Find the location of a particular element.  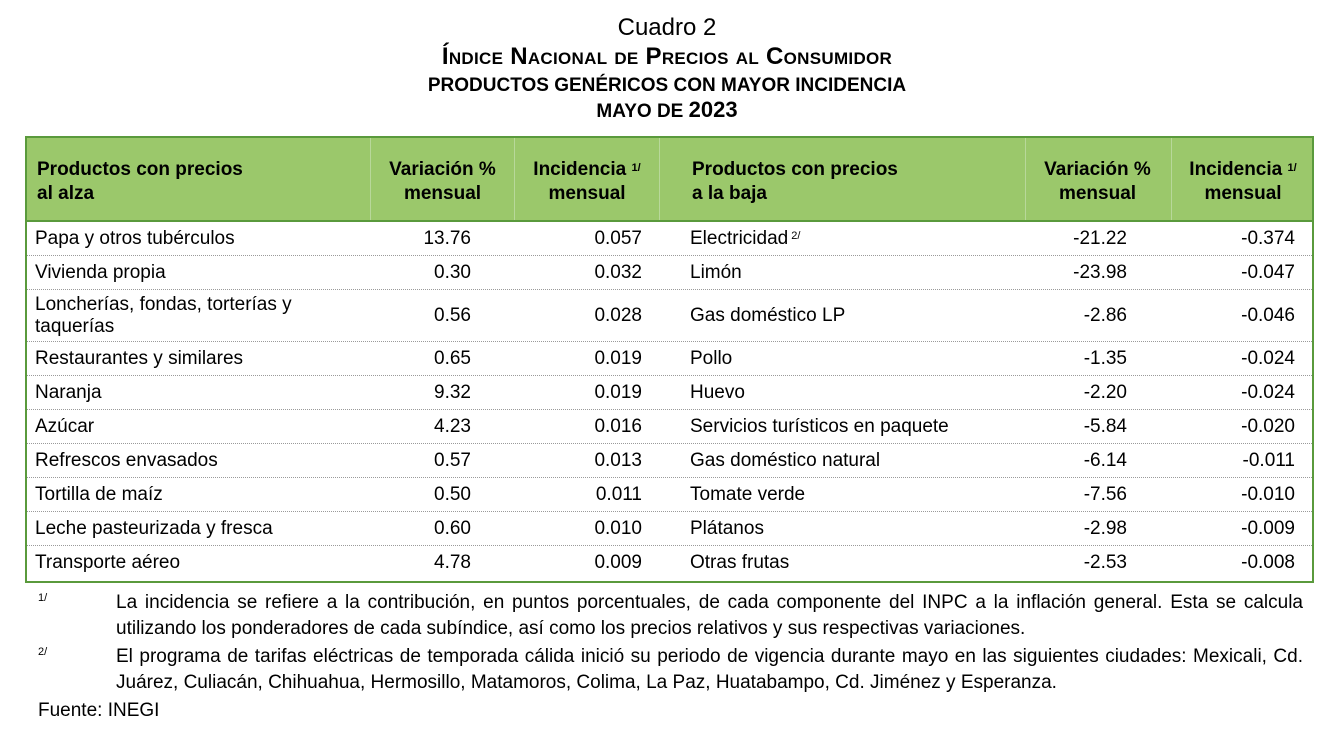

product-up-incidence: 0.032 is located at coordinates (578, 272).